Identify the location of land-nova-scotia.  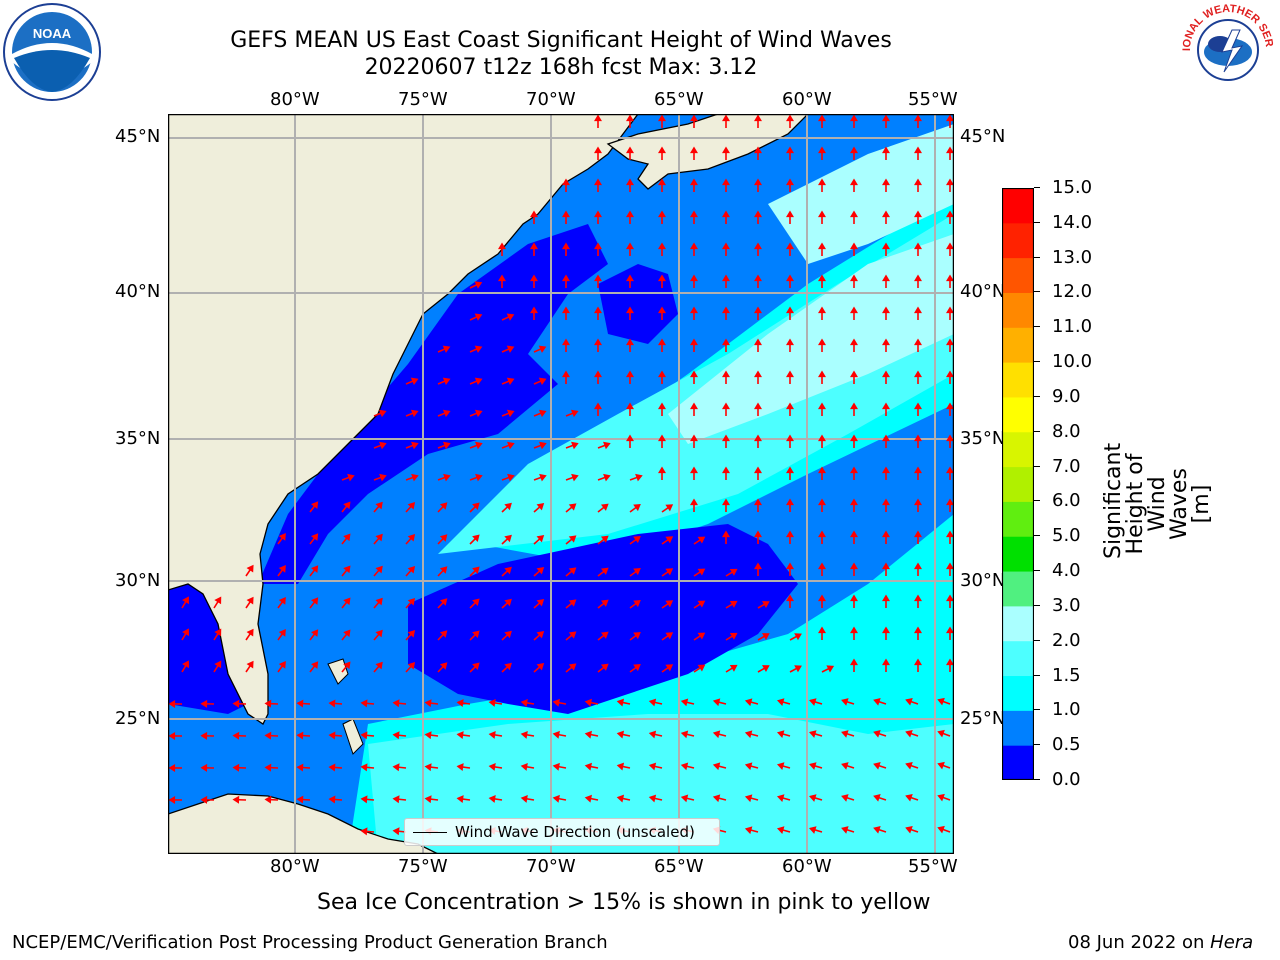
(707, 152).